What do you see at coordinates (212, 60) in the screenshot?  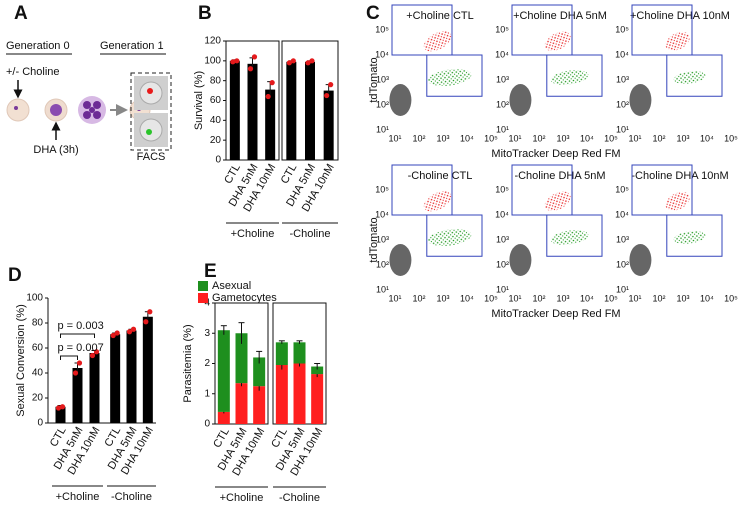 I see `y-tick-label: 100` at bounding box center [212, 60].